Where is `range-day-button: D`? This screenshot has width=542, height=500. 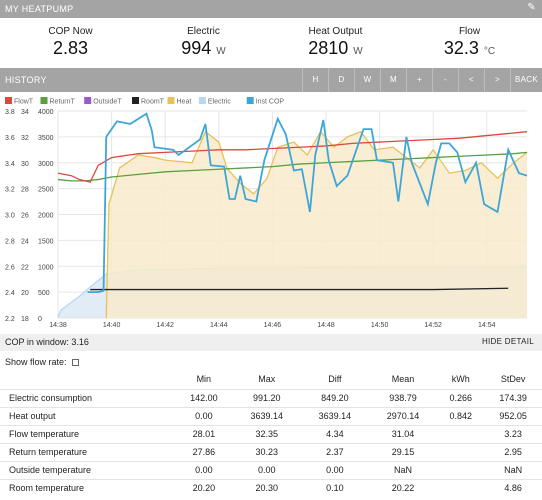 range-day-button: D is located at coordinates (341, 80).